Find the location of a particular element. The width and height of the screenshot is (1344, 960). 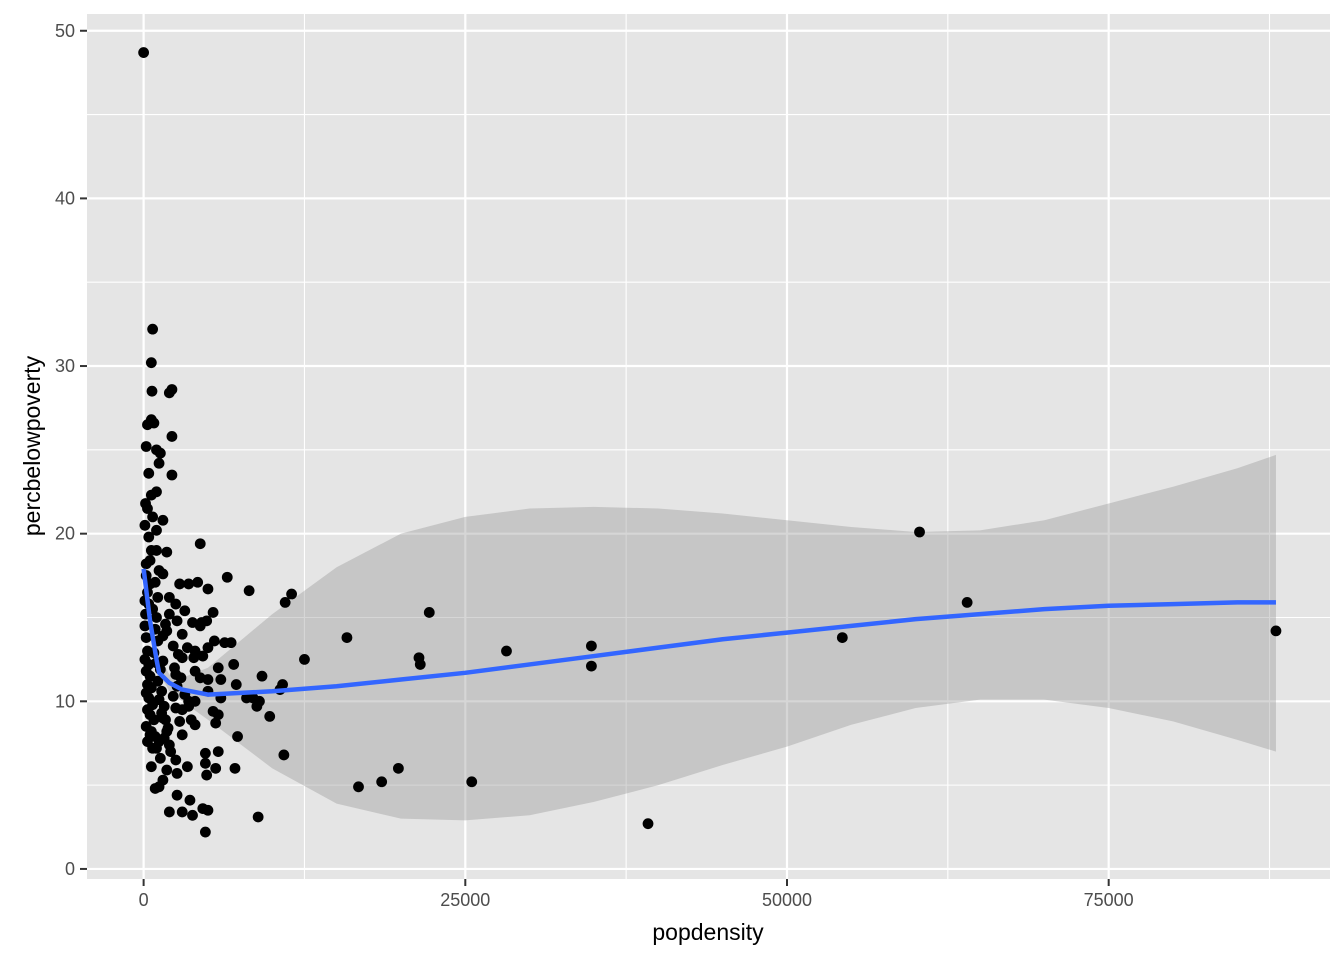

smooth-line is located at coordinates (708, 632).